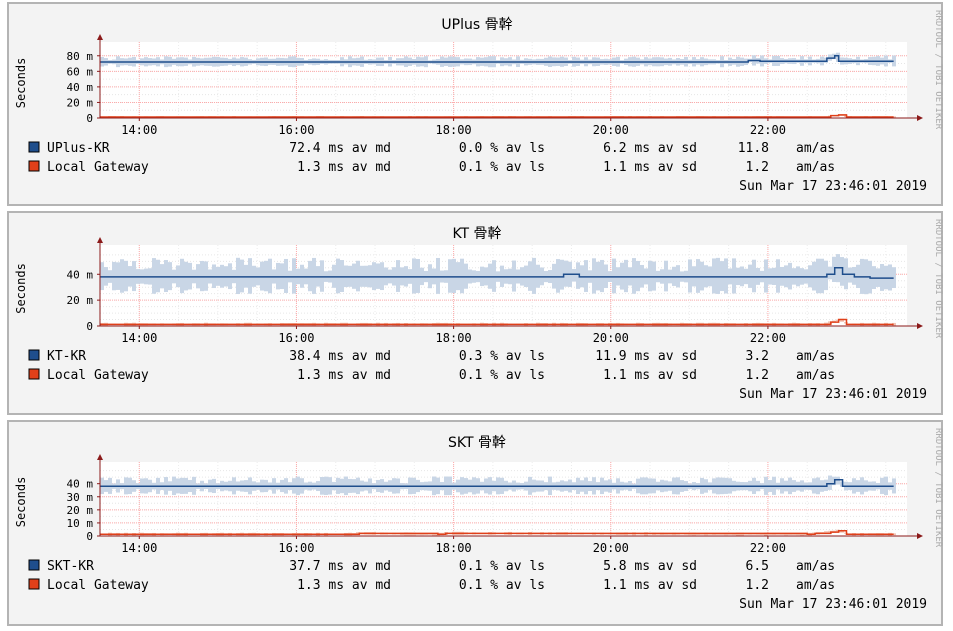 The width and height of the screenshot is (953, 631). I want to click on y-tick-label: 60 m, so click(80, 71).